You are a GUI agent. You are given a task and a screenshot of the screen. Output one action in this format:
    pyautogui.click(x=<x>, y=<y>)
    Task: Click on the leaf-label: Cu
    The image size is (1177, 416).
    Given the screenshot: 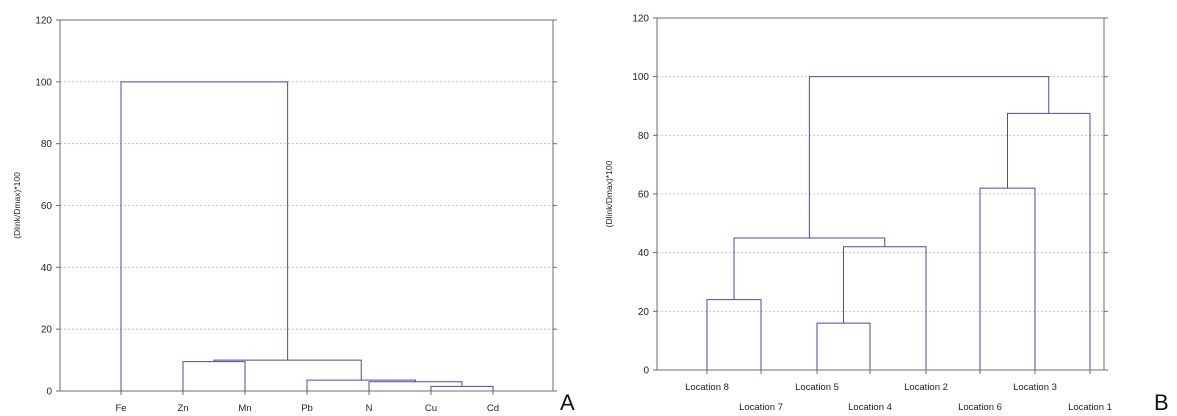 What is the action you would take?
    pyautogui.click(x=431, y=408)
    